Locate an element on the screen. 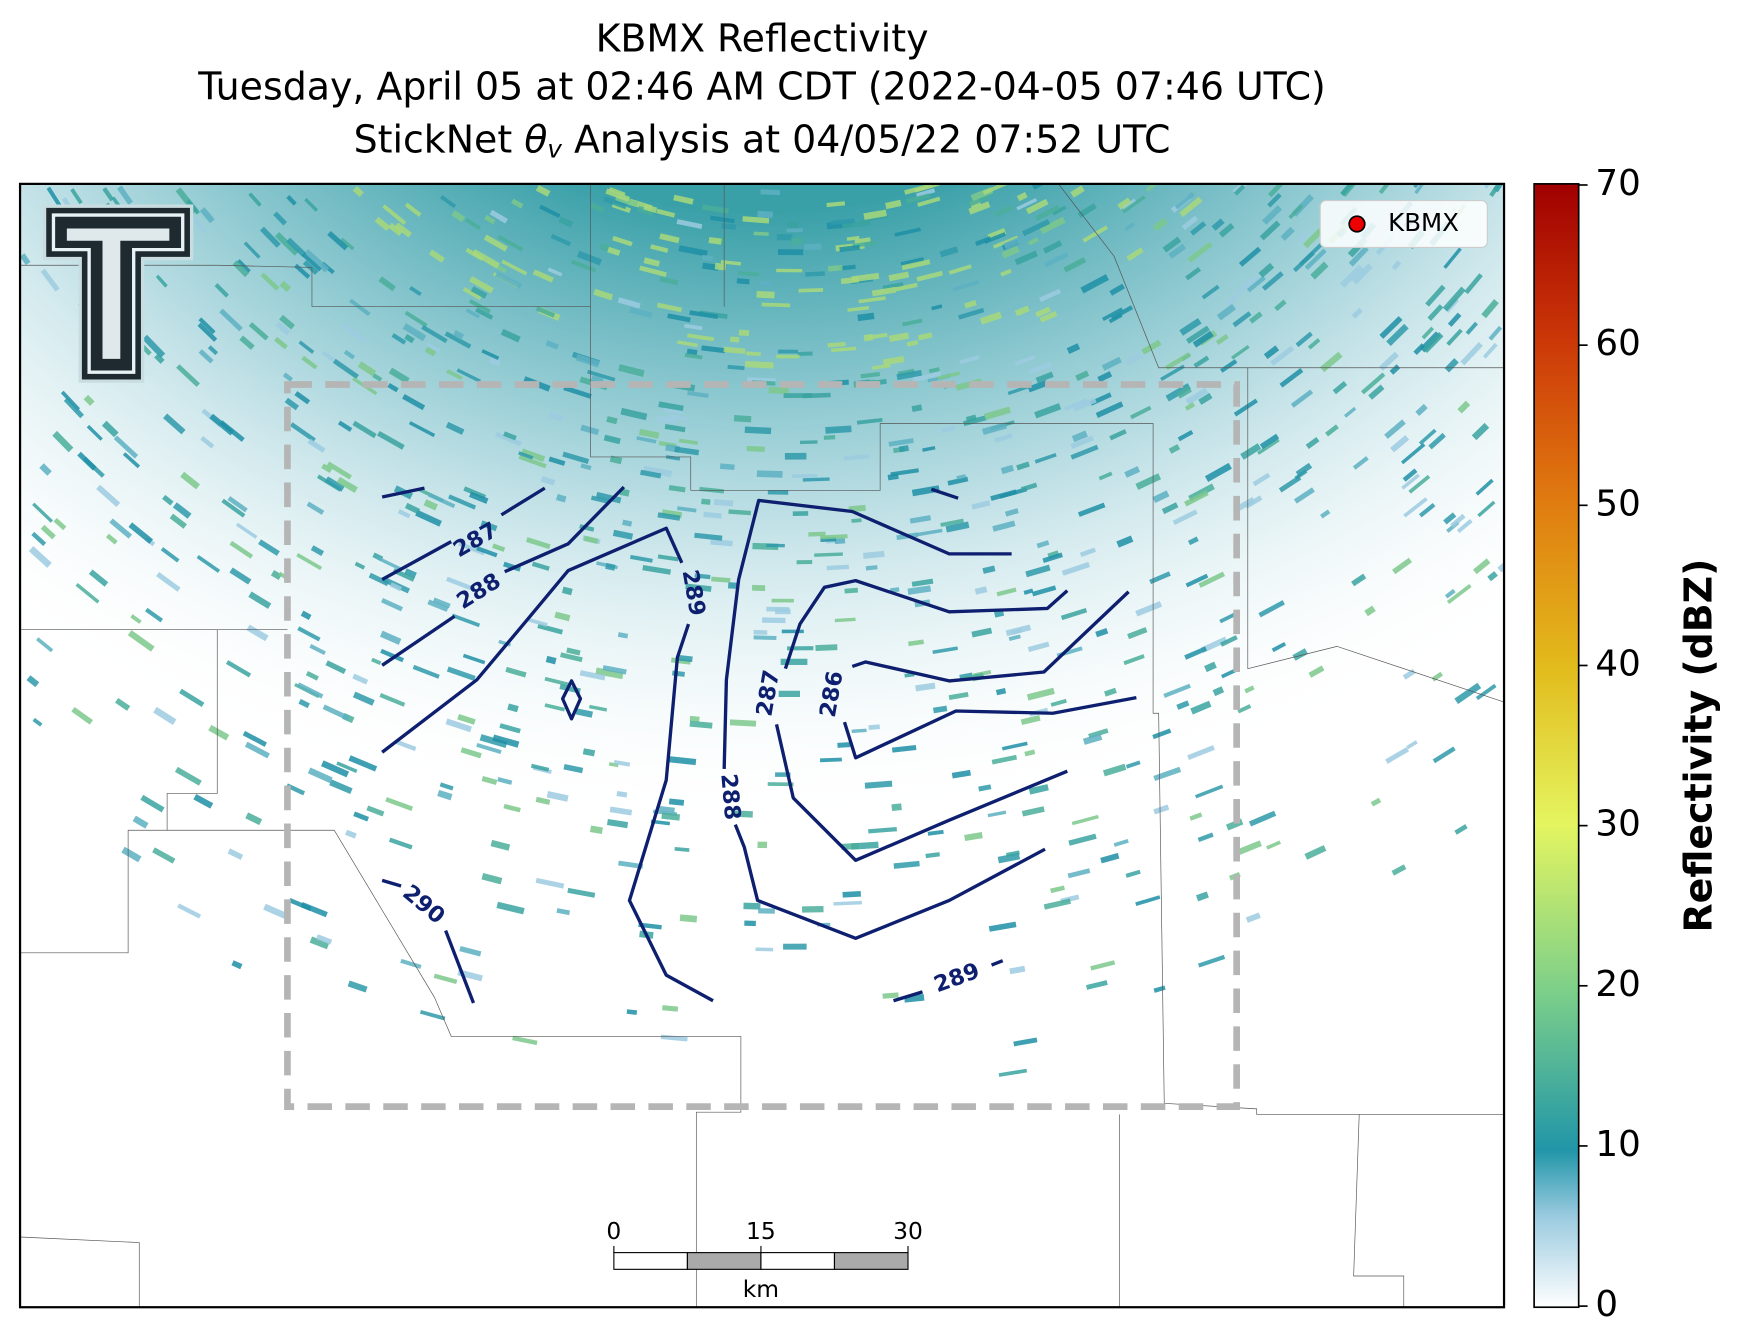 The width and height of the screenshot is (1738, 1344). colorbar-tick-label: 60 is located at coordinates (1617, 343).